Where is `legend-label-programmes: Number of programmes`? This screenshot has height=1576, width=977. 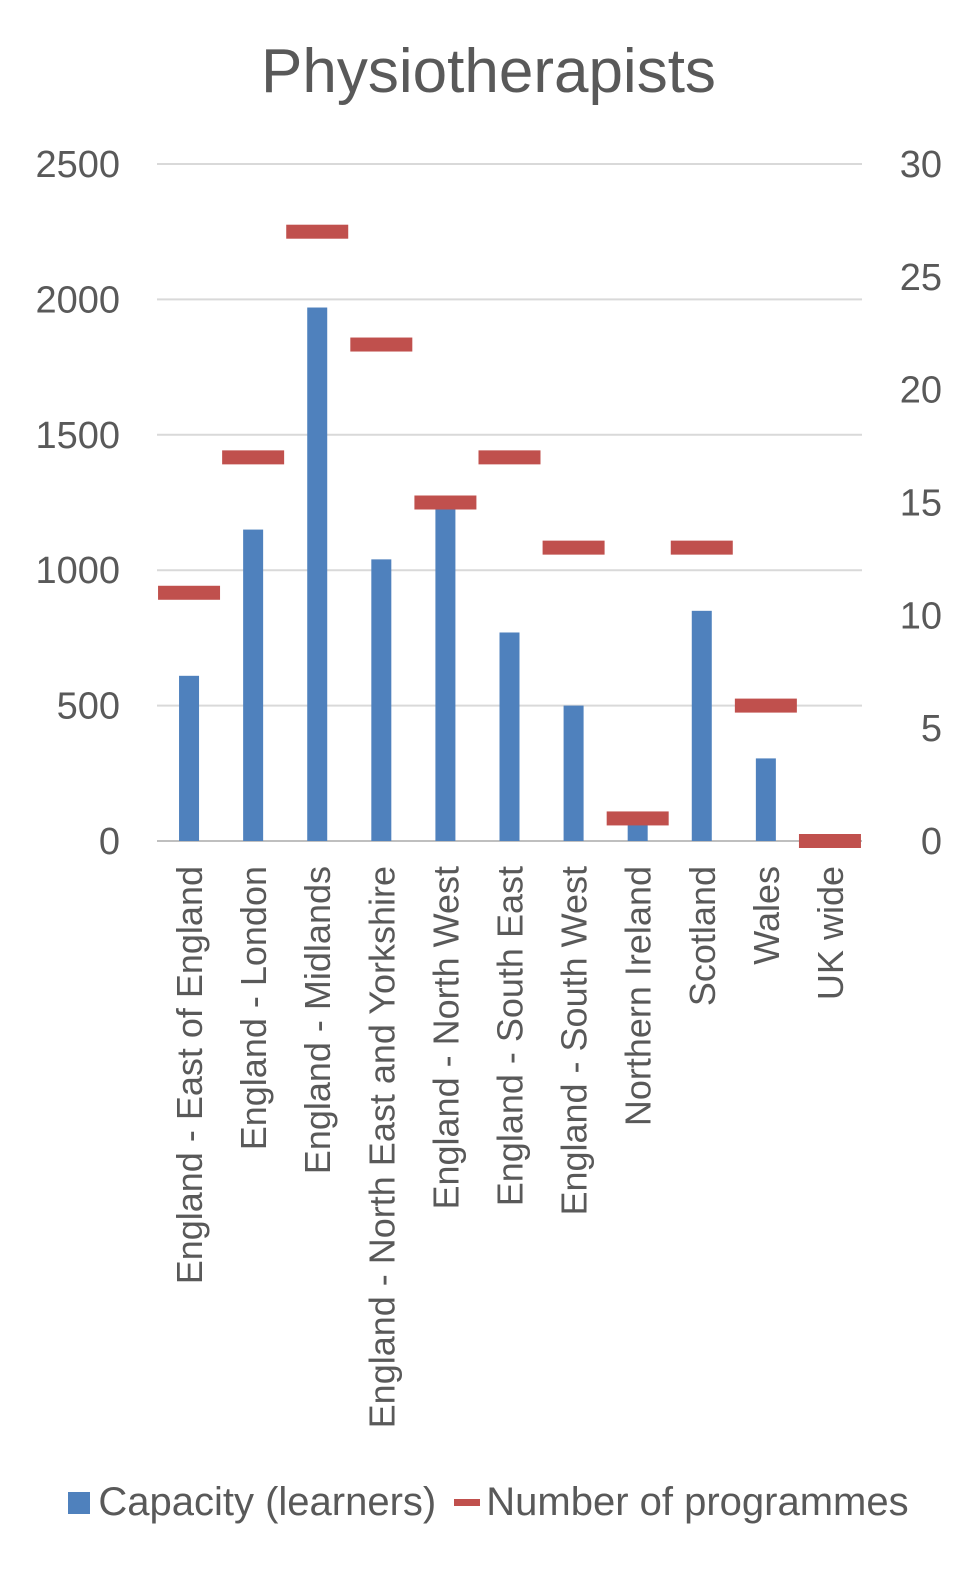
legend-label-programmes: Number of programmes is located at coordinates (697, 1502).